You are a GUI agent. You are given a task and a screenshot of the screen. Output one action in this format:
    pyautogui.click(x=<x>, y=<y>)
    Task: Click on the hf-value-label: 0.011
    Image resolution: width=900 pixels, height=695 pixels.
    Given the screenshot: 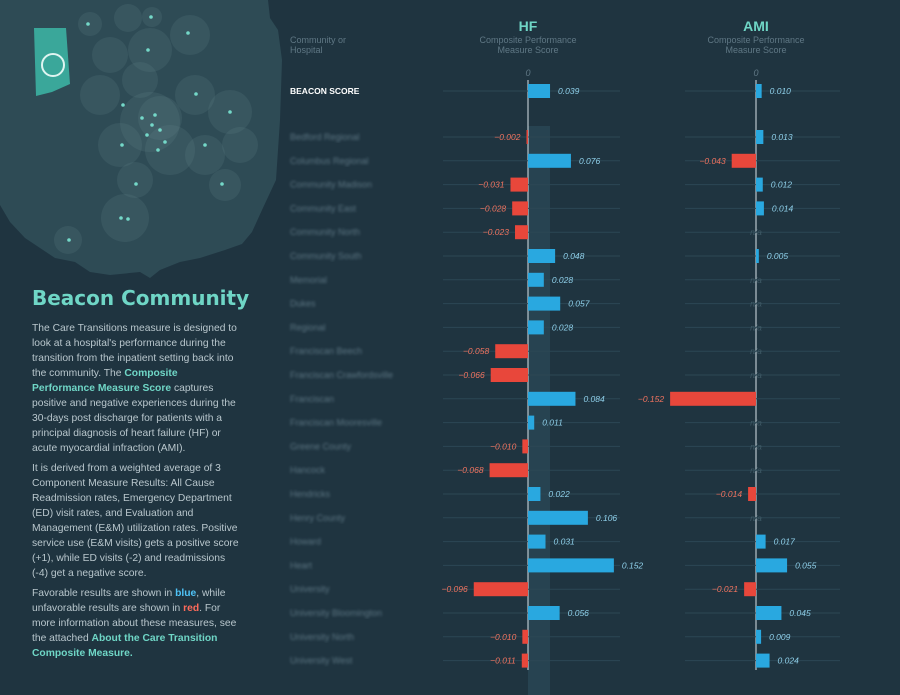 What is the action you would take?
    pyautogui.click(x=552, y=423)
    